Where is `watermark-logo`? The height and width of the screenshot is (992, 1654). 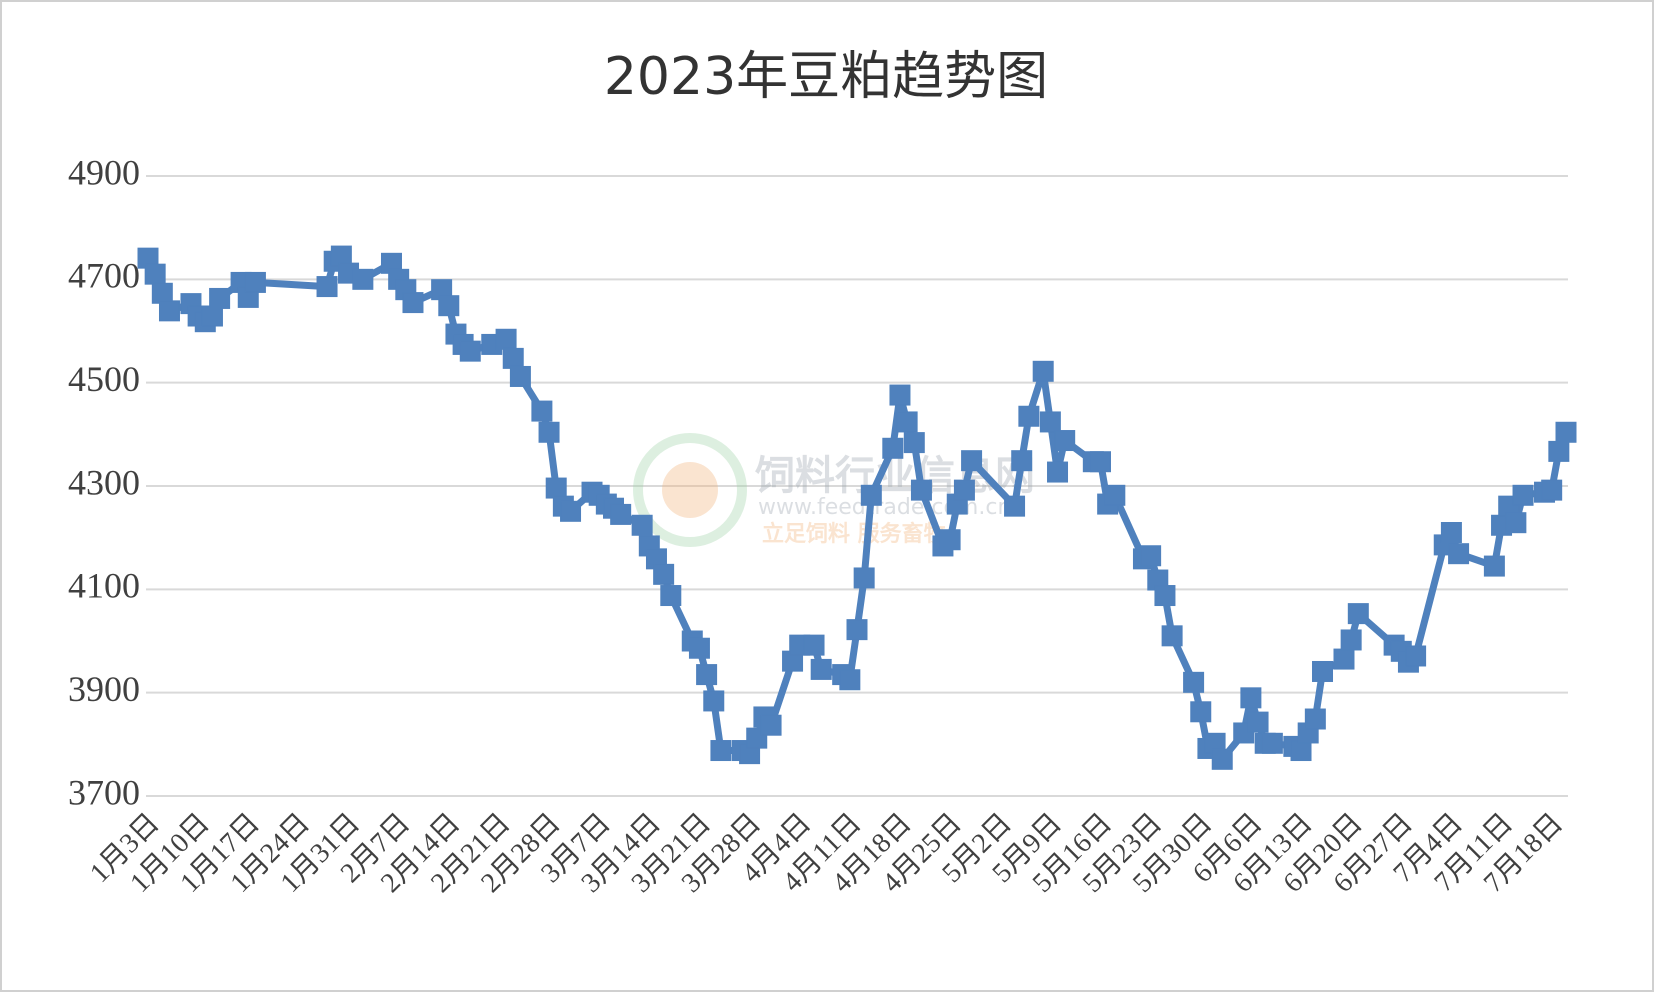
watermark-logo is located at coordinates (690, 490).